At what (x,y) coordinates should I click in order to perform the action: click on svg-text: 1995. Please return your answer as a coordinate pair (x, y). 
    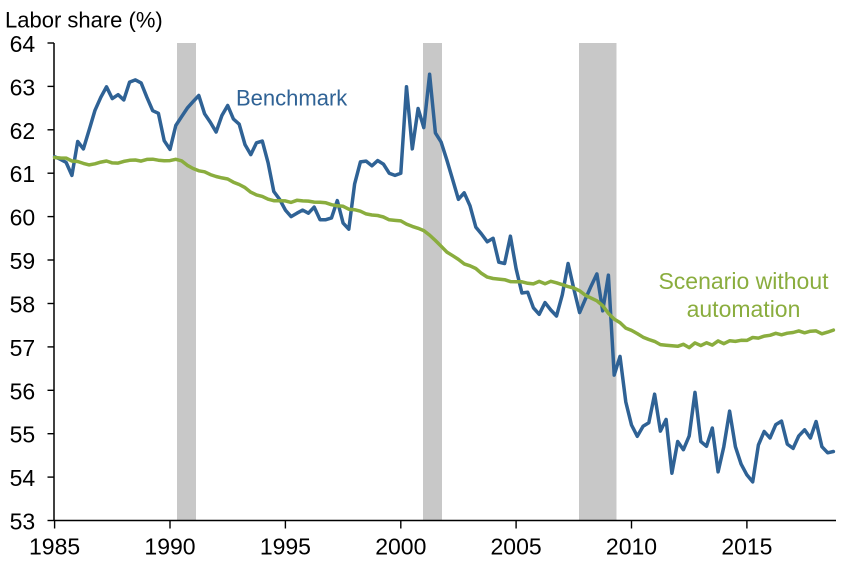
    Looking at the image, I should click on (285, 547).